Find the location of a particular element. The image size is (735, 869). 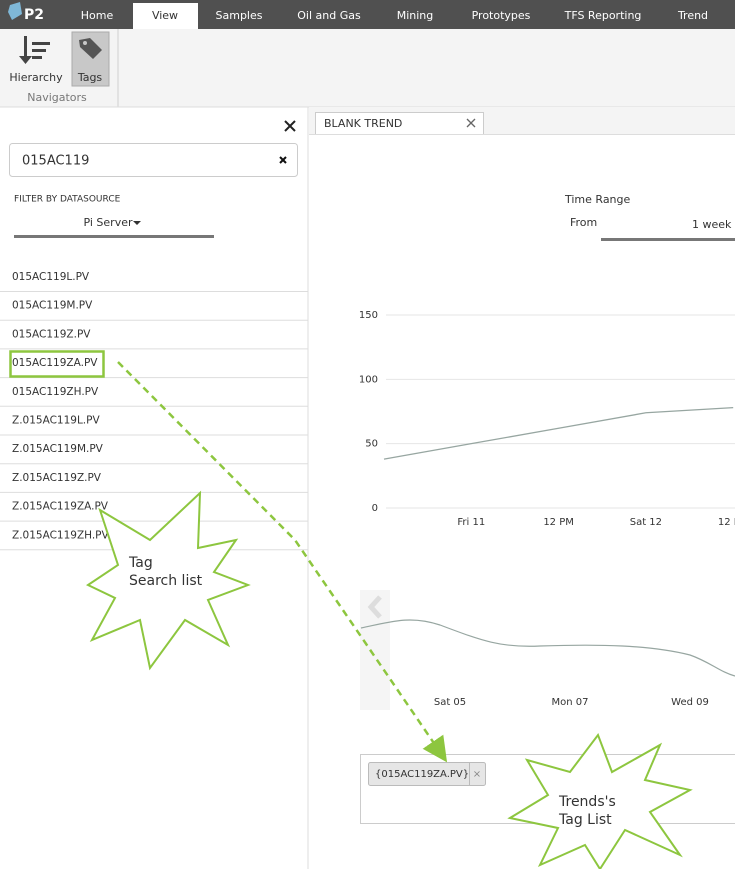

tag-chip-remove: × is located at coordinates (477, 774).